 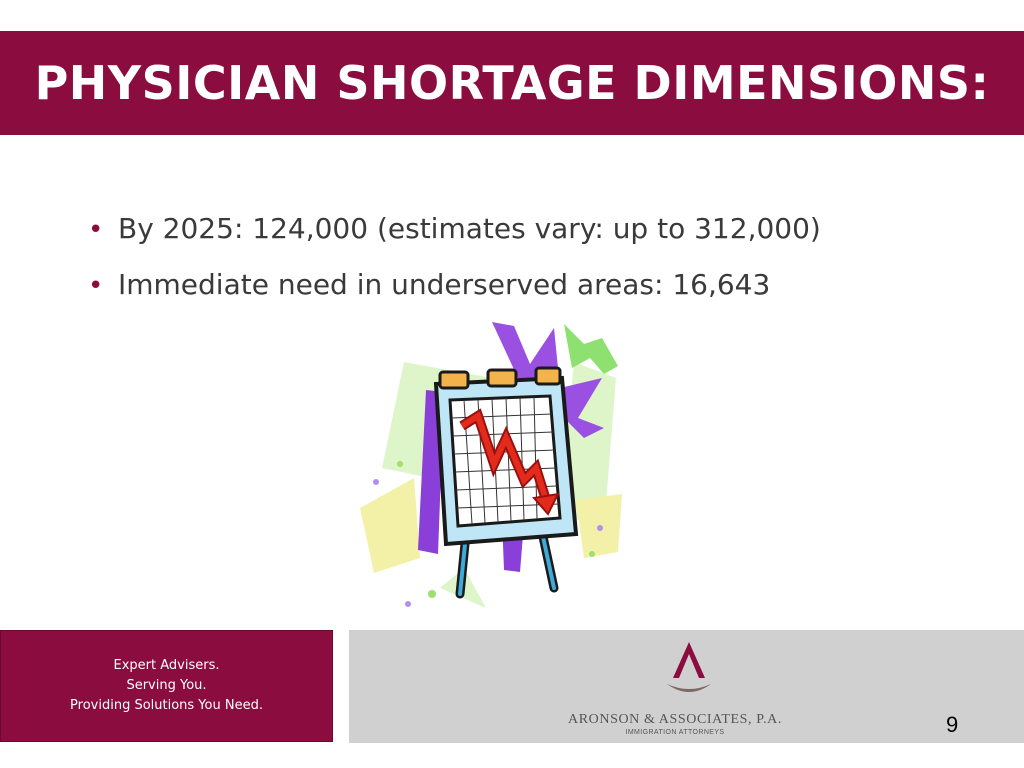 I want to click on firm-name: ARONSON & ASSOCIATES, P.A., so click(x=675, y=719).